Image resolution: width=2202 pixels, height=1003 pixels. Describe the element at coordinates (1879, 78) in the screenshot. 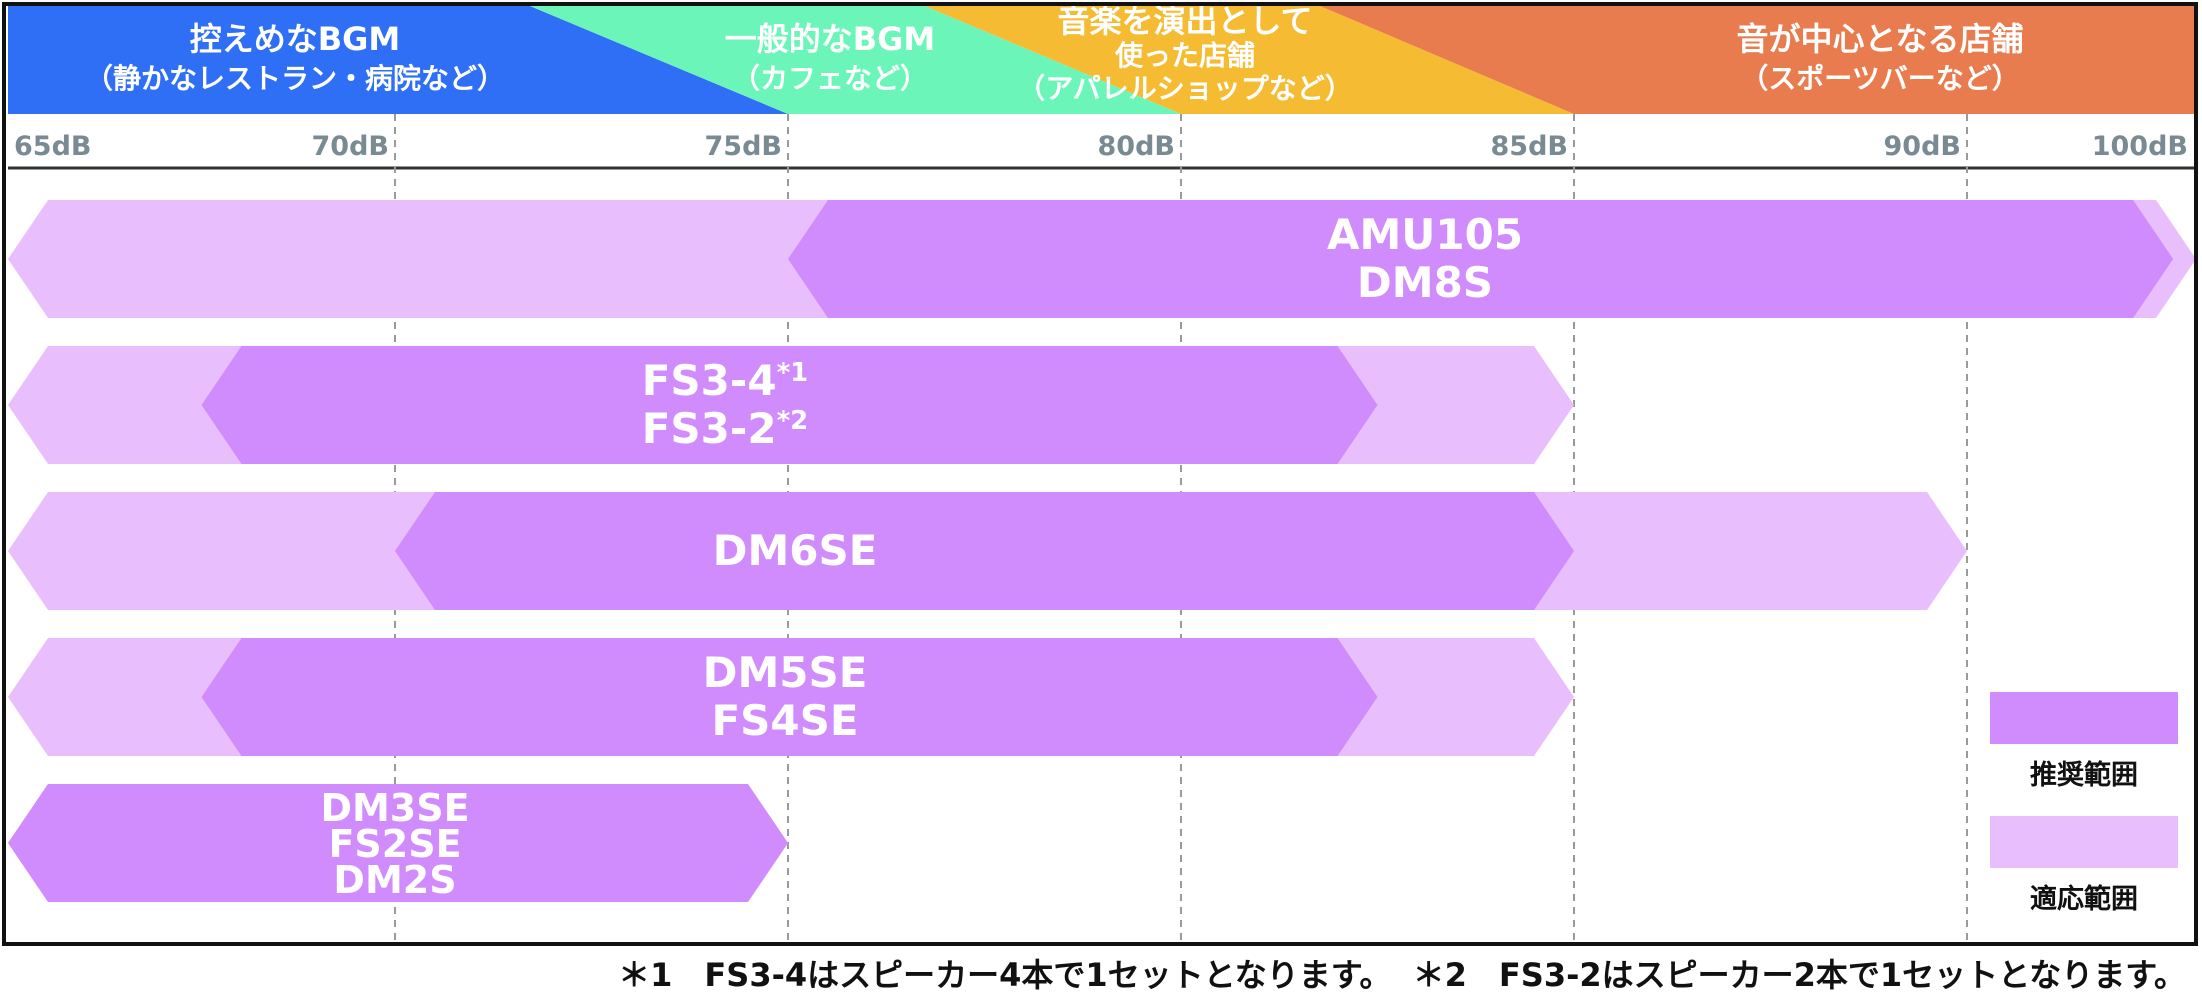

I see `zone-label-3-1: （スポーツバーなど）` at that location.